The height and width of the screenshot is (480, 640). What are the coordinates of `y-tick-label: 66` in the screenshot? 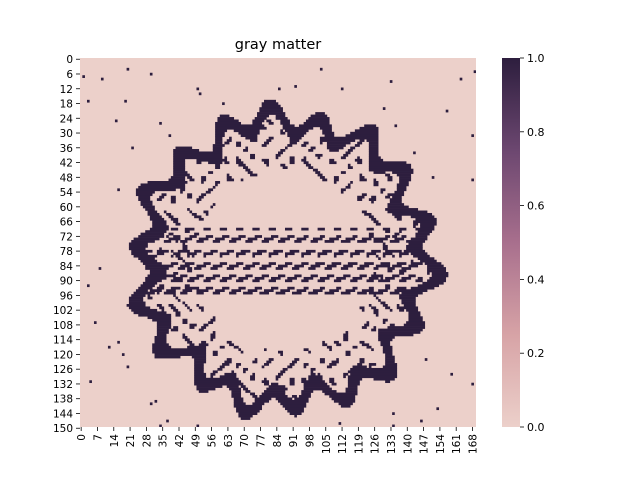 It's located at (67, 223).